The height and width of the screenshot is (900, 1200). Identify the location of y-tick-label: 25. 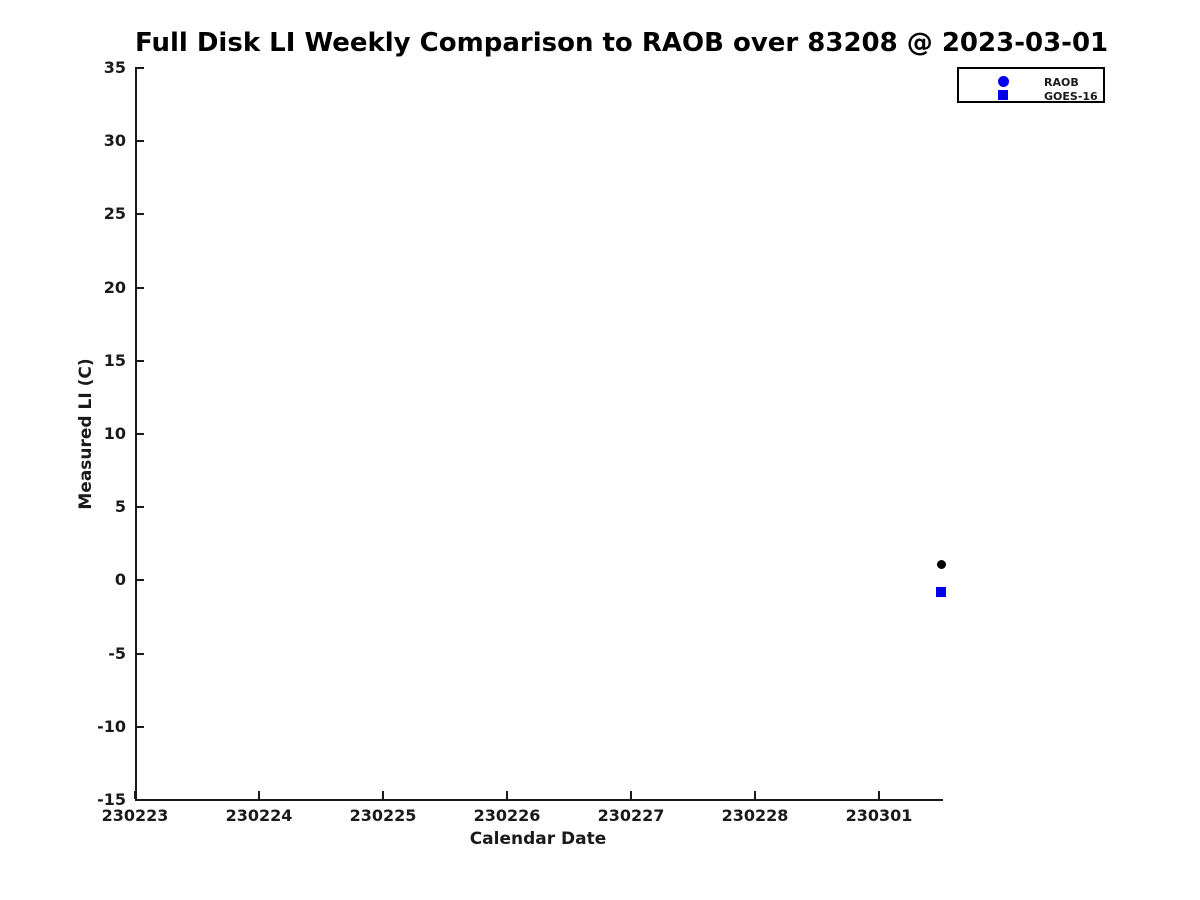
(114, 214).